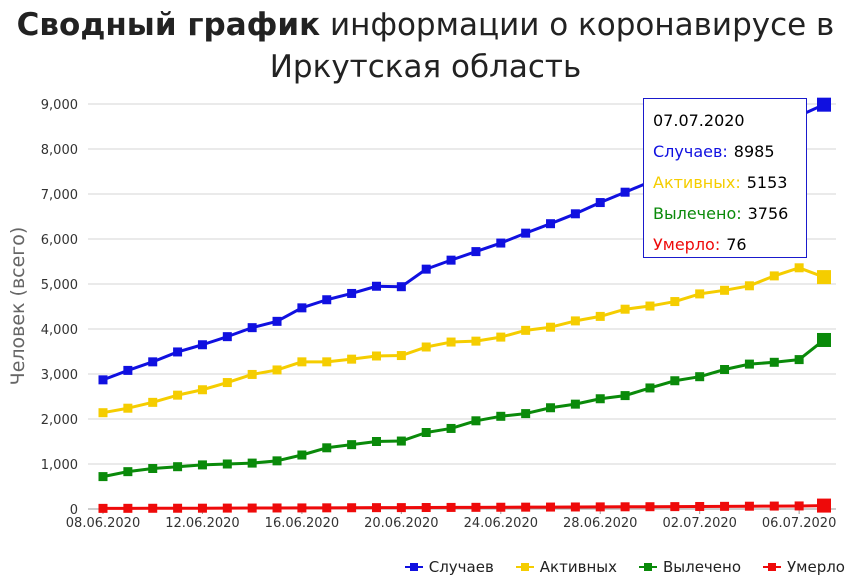 This screenshot has height=579, width=851. I want to click on legend-item-active: Активных, so click(566, 567).